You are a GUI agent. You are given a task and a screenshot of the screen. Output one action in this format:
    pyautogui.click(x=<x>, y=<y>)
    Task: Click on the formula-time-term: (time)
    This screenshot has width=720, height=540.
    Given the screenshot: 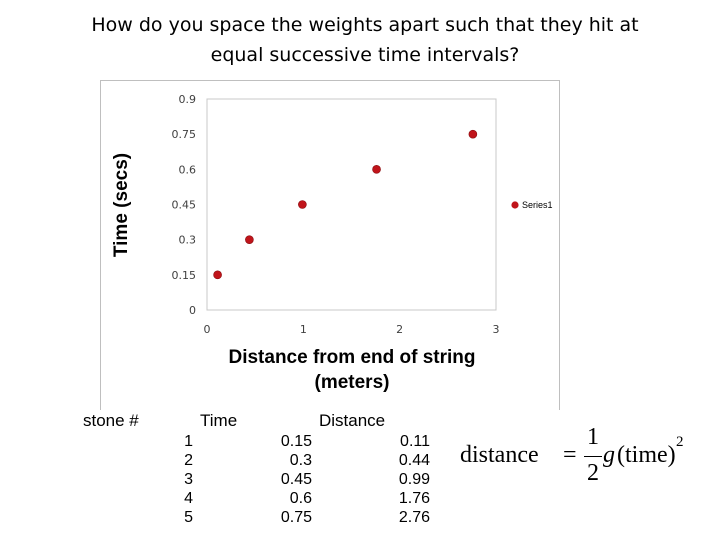 What is the action you would take?
    pyautogui.click(x=646, y=455)
    